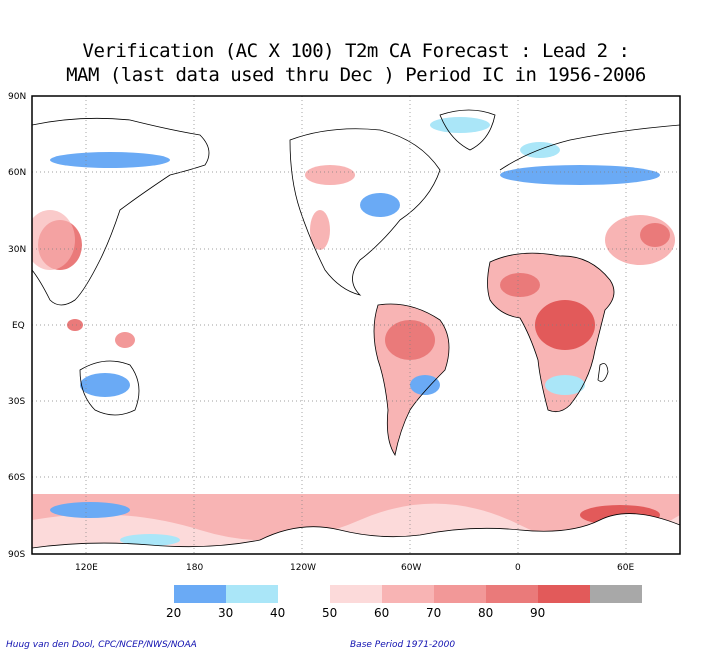 This screenshot has height=650, width=712. Describe the element at coordinates (565, 385) in the screenshot. I see `africa-shading-light` at that location.